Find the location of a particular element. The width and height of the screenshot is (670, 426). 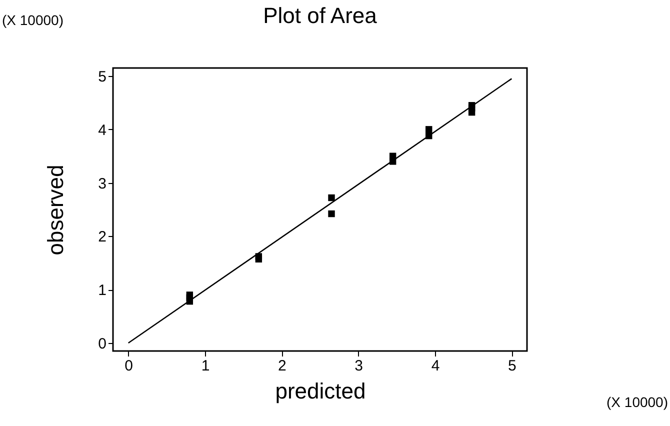

y-tick-label: 3 is located at coordinates (102, 183).